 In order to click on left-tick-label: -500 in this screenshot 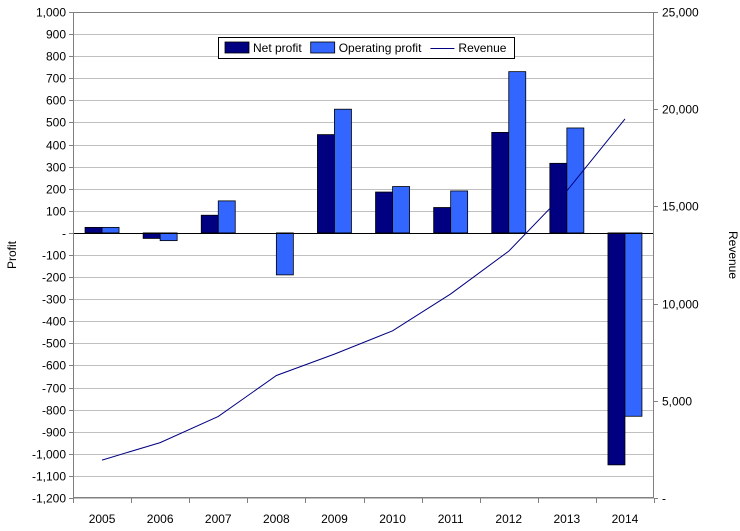, I will do `click(54, 344)`.